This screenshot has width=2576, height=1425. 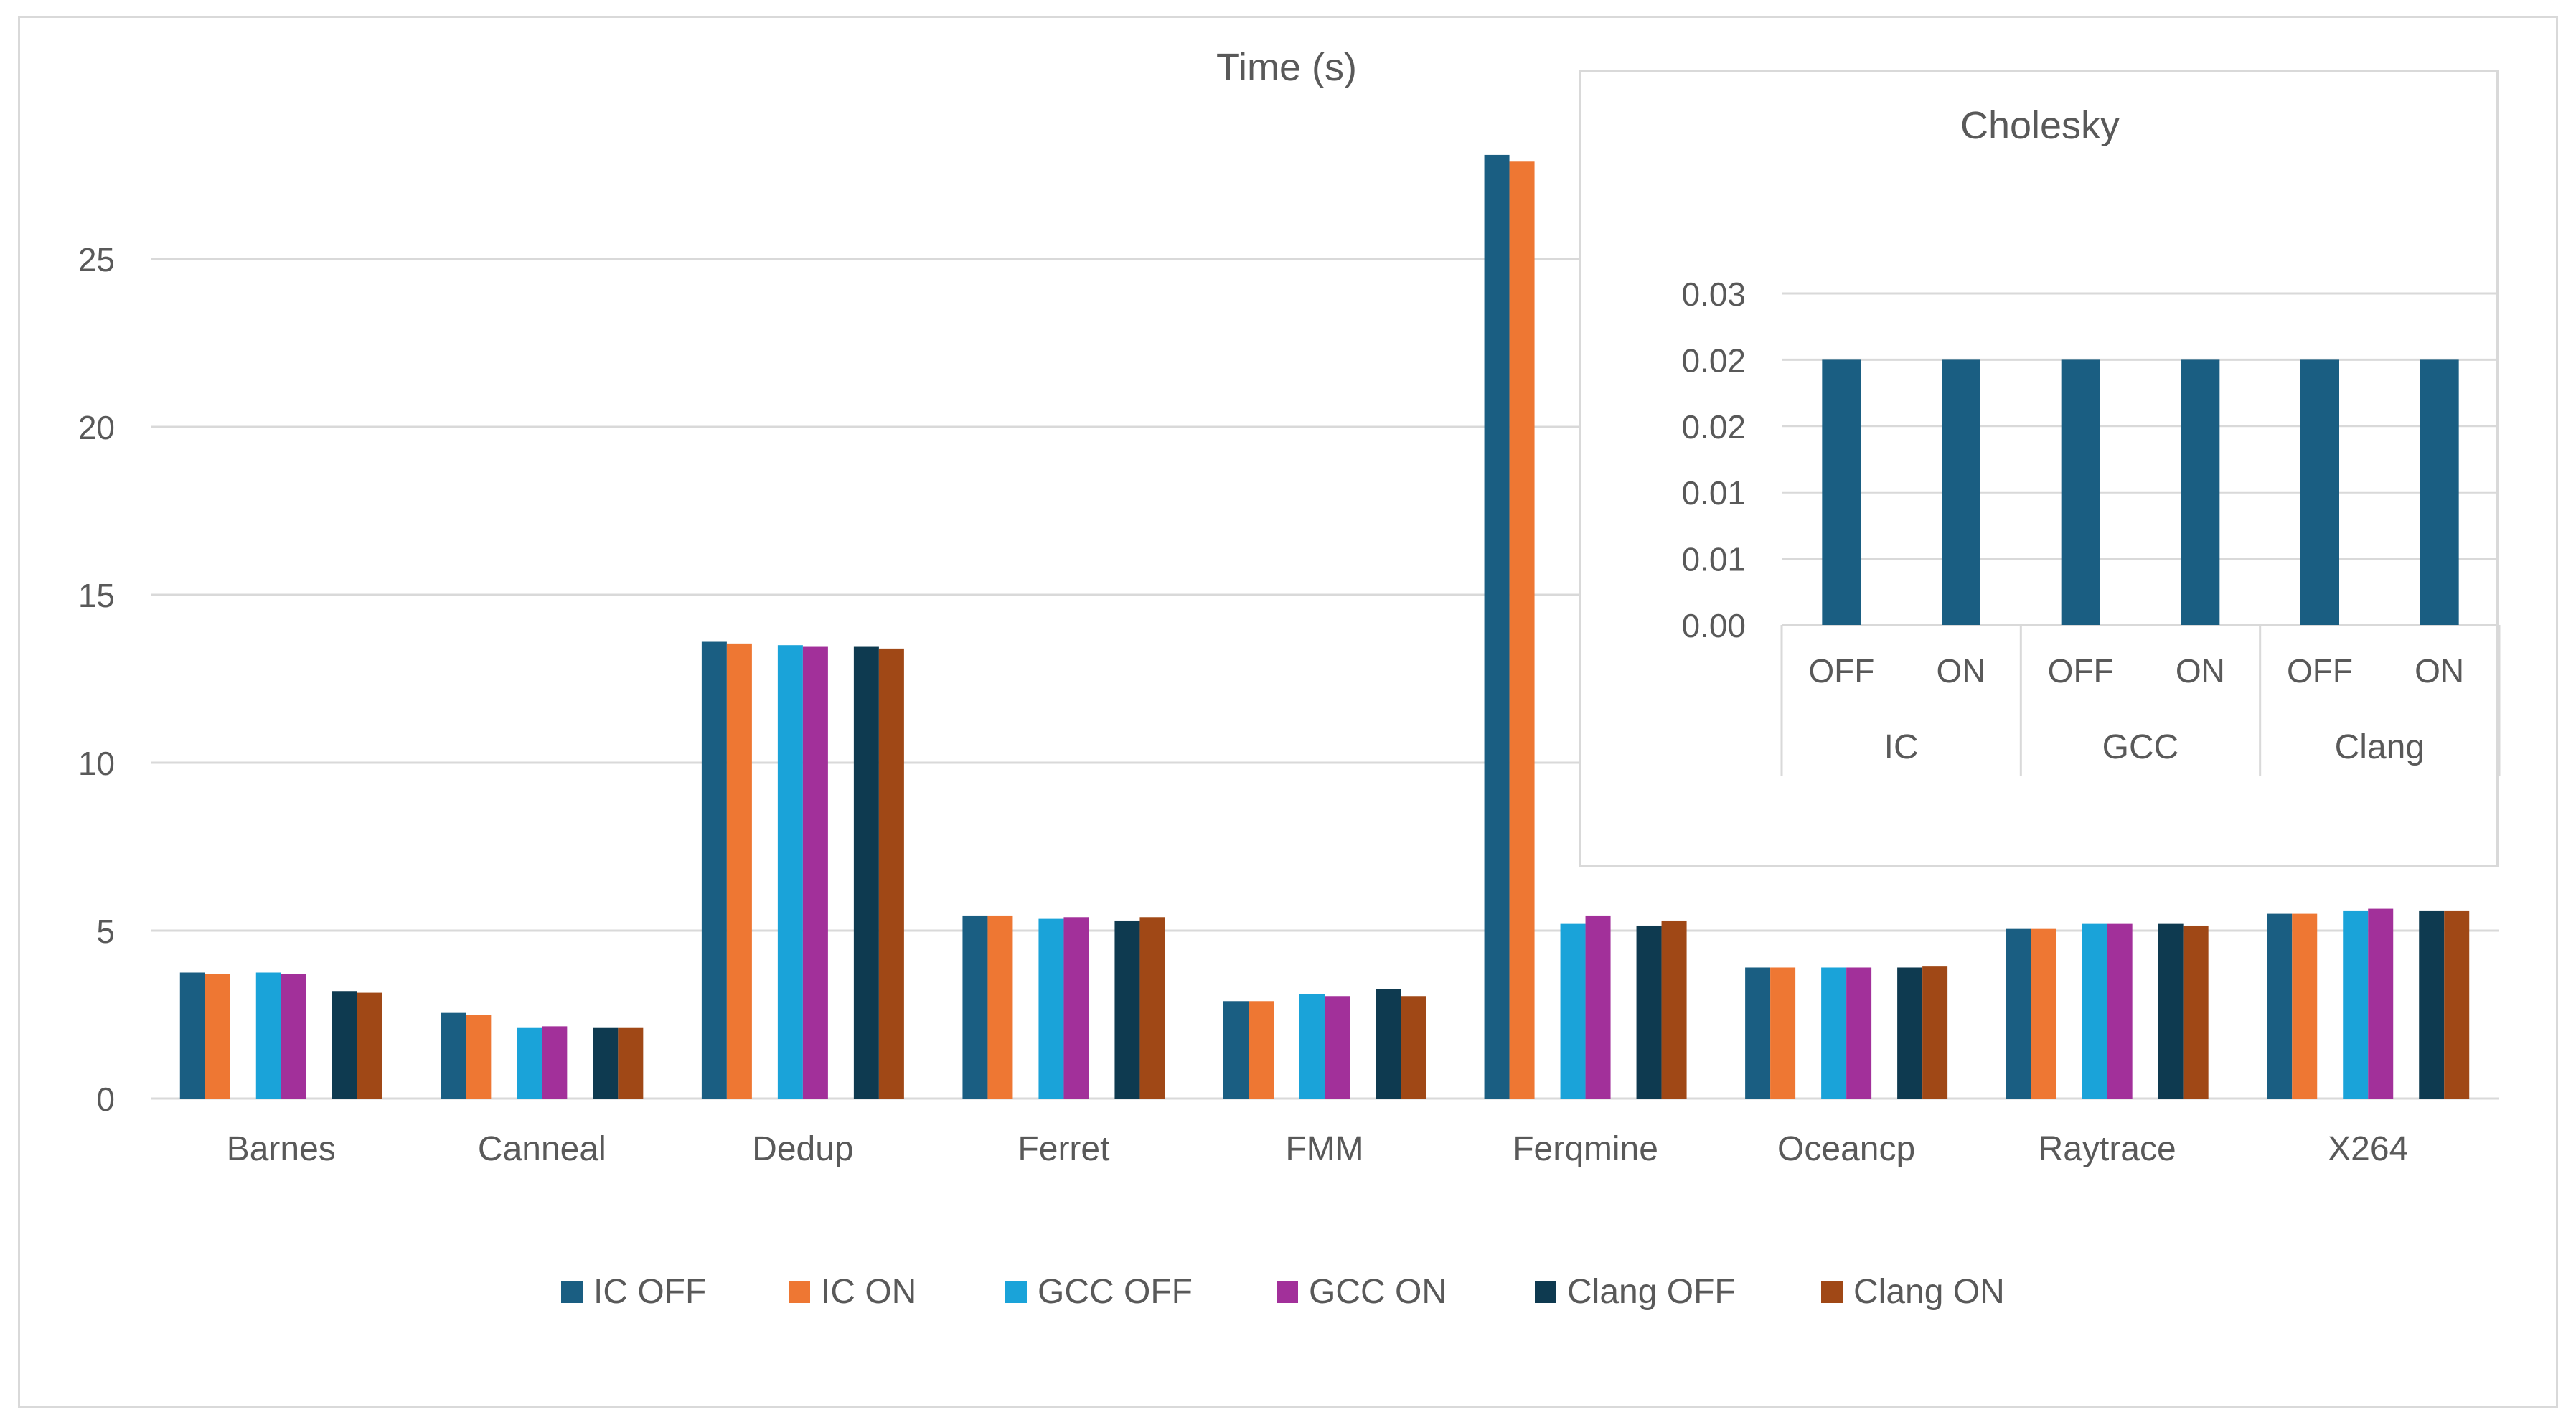 I want to click on bar-x264-ic-on, so click(x=2305, y=1006).